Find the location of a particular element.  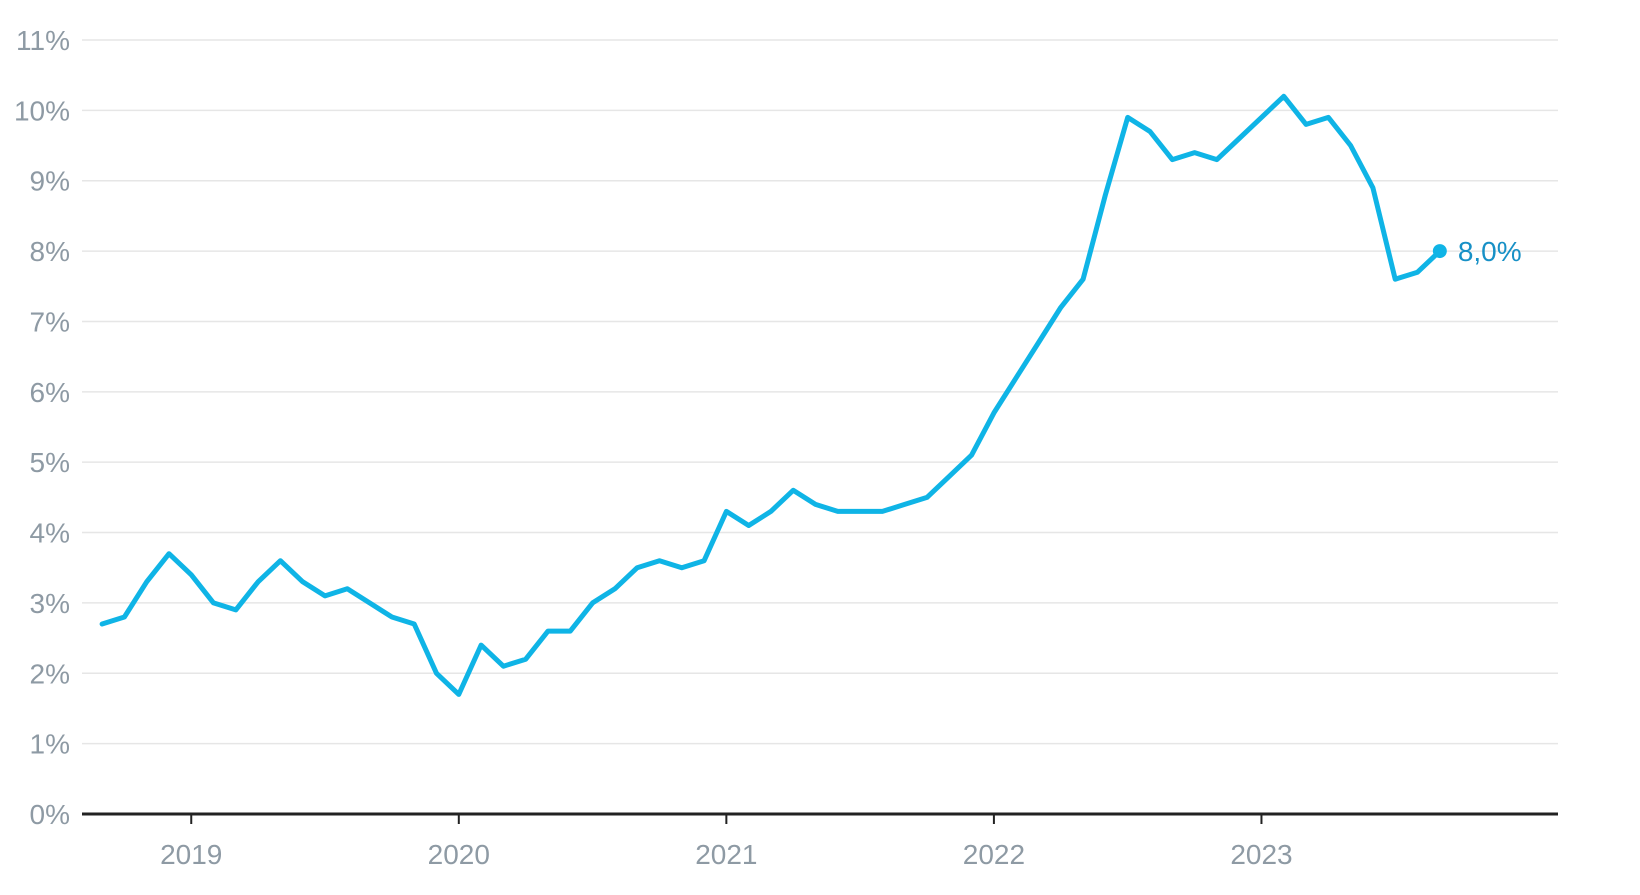

x-tick-label: 2022 is located at coordinates (994, 854).